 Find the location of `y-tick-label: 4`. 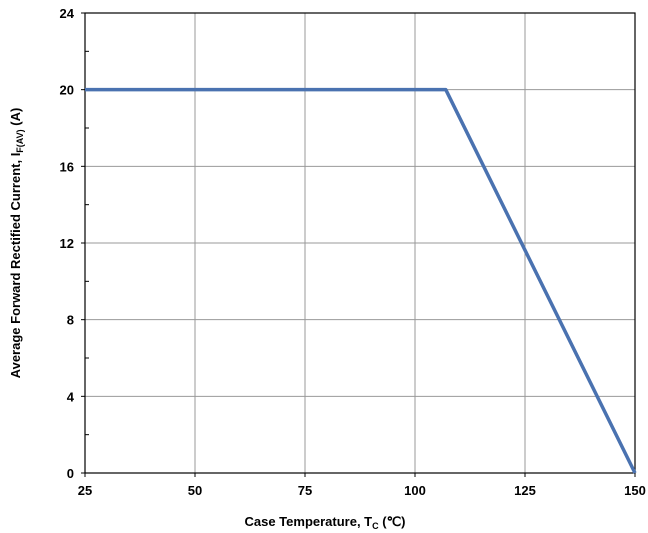

y-tick-label: 4 is located at coordinates (71, 396).